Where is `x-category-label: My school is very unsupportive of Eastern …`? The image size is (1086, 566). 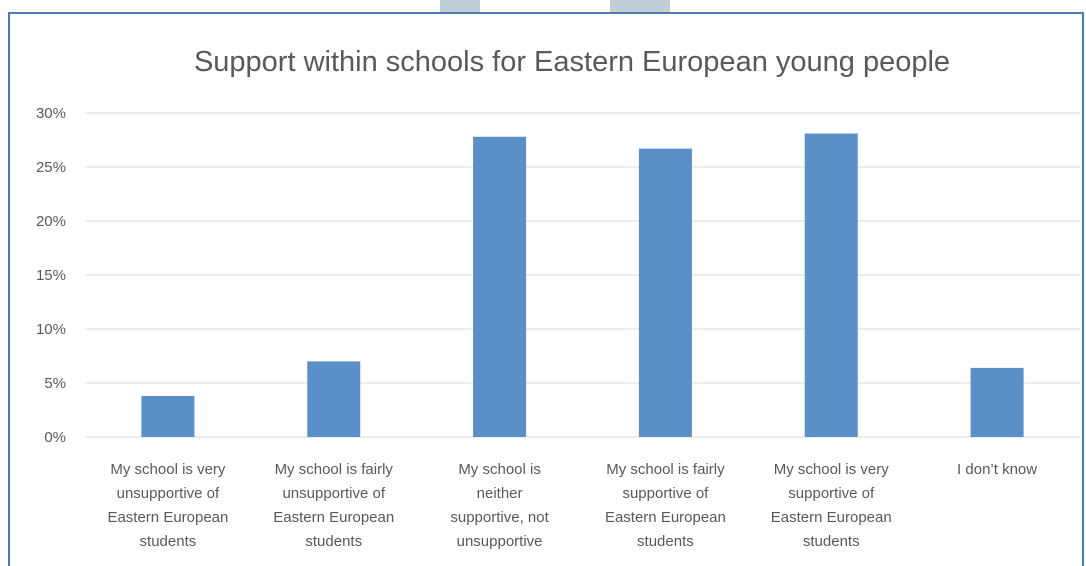 x-category-label: My school is very unsupportive of Eastern … is located at coordinates (167, 505).